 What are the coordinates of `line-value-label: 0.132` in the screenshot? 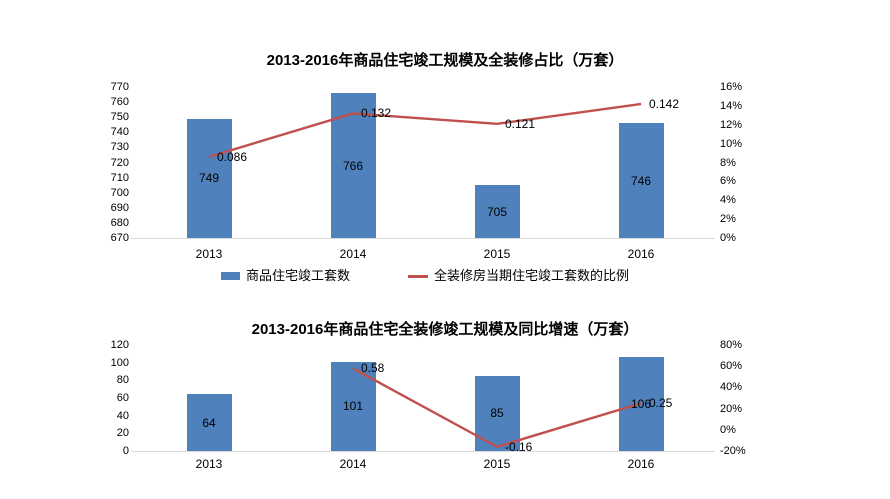 It's located at (376, 113).